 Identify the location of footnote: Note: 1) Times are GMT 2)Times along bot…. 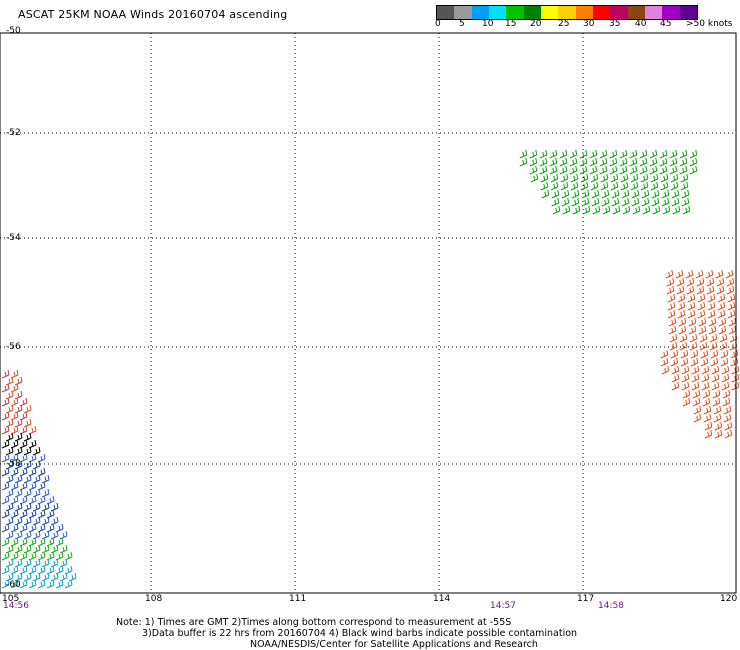
(346, 633).